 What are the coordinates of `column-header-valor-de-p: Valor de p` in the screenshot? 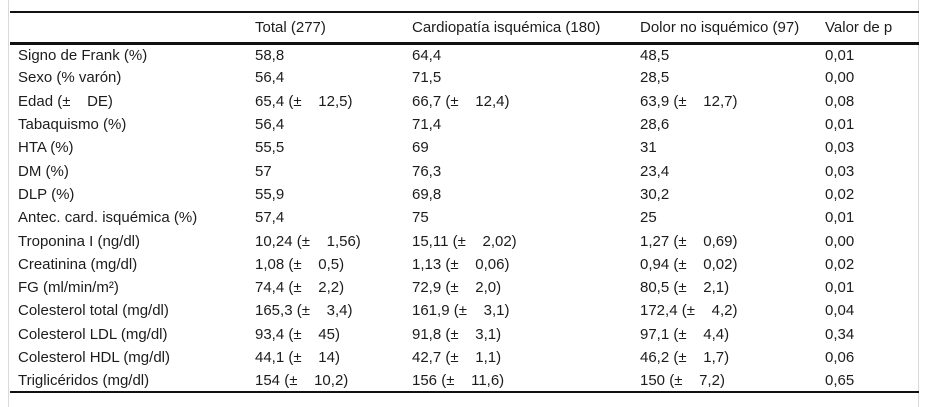 It's located at (872, 28).